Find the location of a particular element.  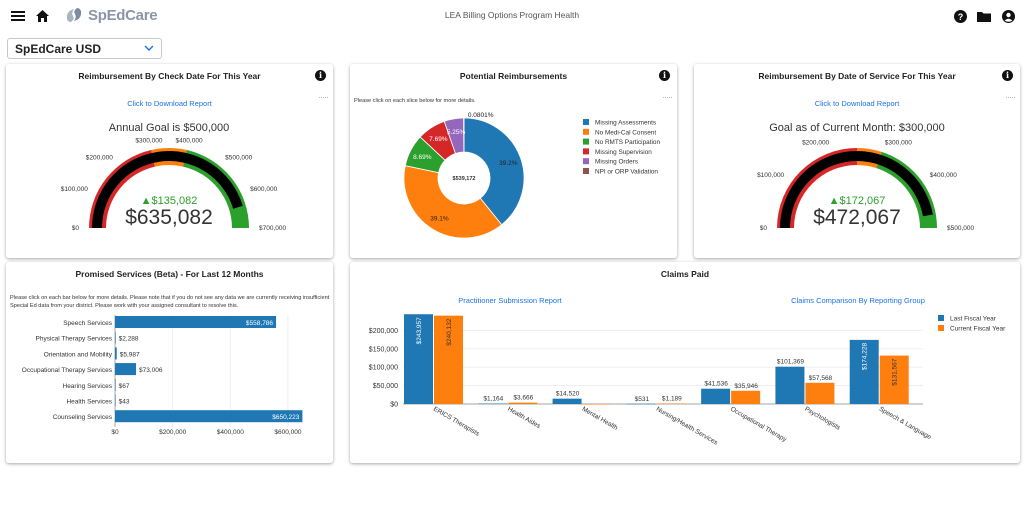

menu-icon is located at coordinates (18, 16).